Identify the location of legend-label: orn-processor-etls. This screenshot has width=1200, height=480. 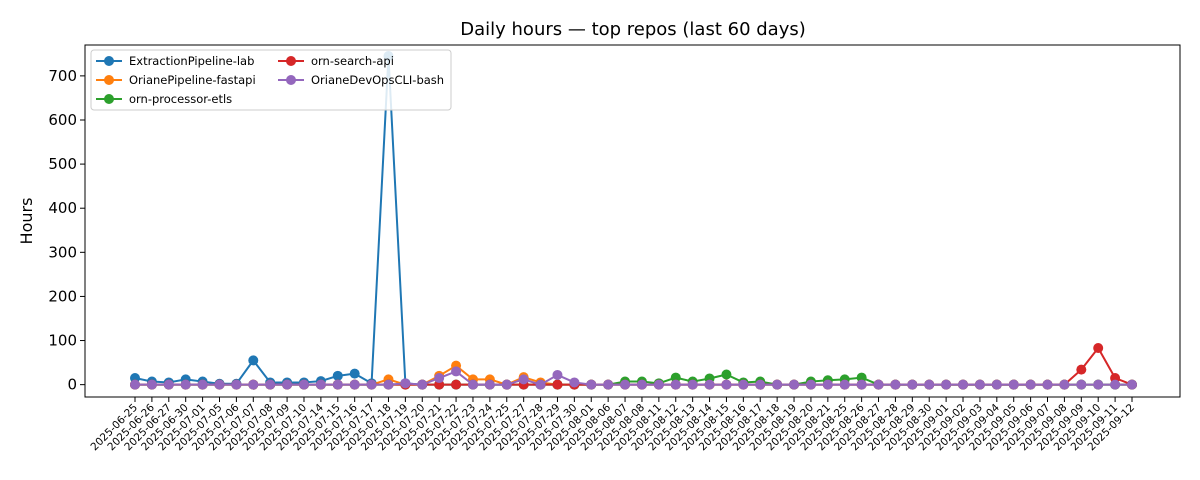
(180, 99).